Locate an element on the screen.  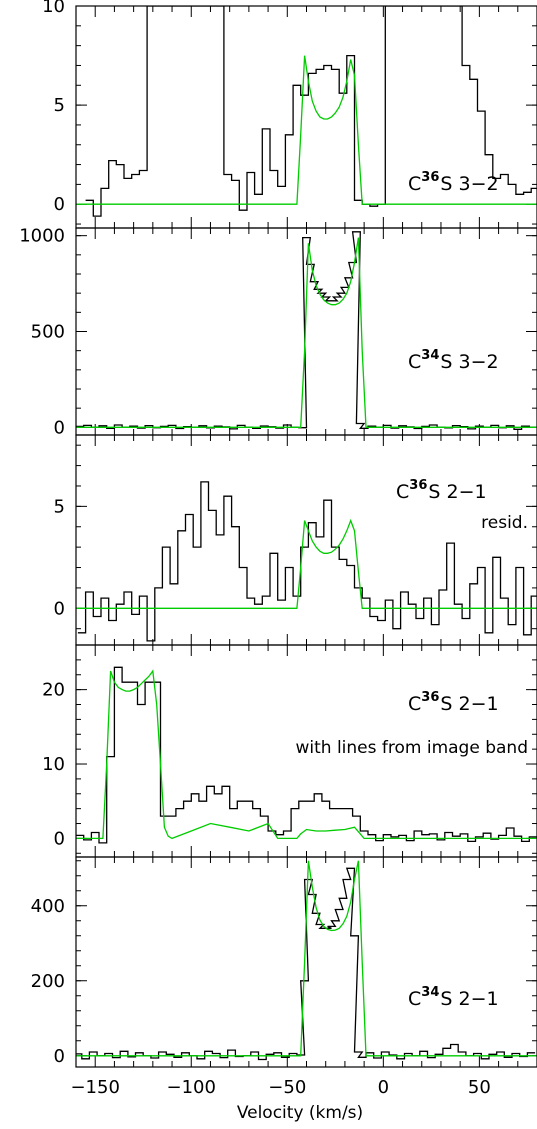
y-tick-label: 1000 is located at coordinates (42, 236).